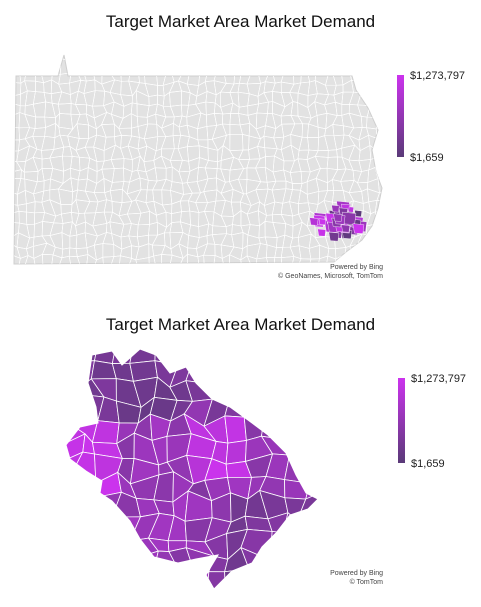  I want to click on attribution-line-2: © TomTom, so click(366, 582).